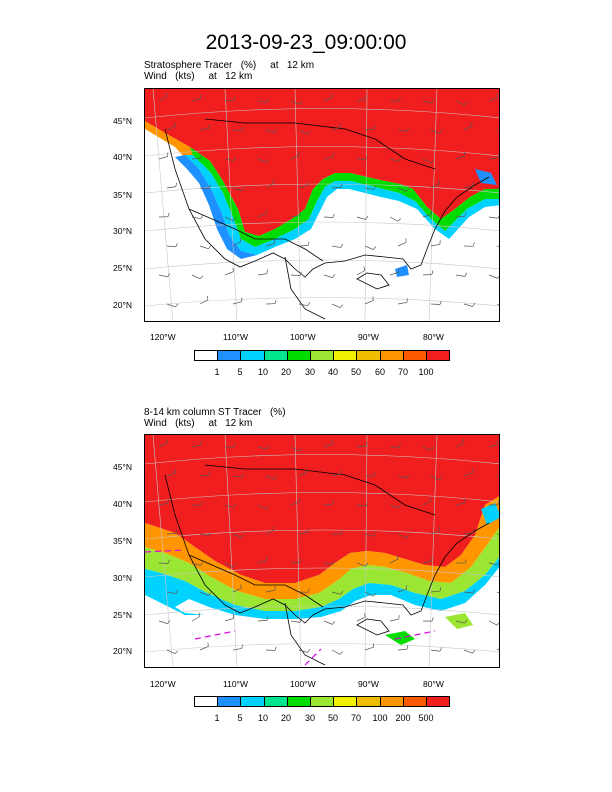 This screenshot has height=792, width=612. I want to click on panel2-colorbar-label: 5, so click(240, 718).